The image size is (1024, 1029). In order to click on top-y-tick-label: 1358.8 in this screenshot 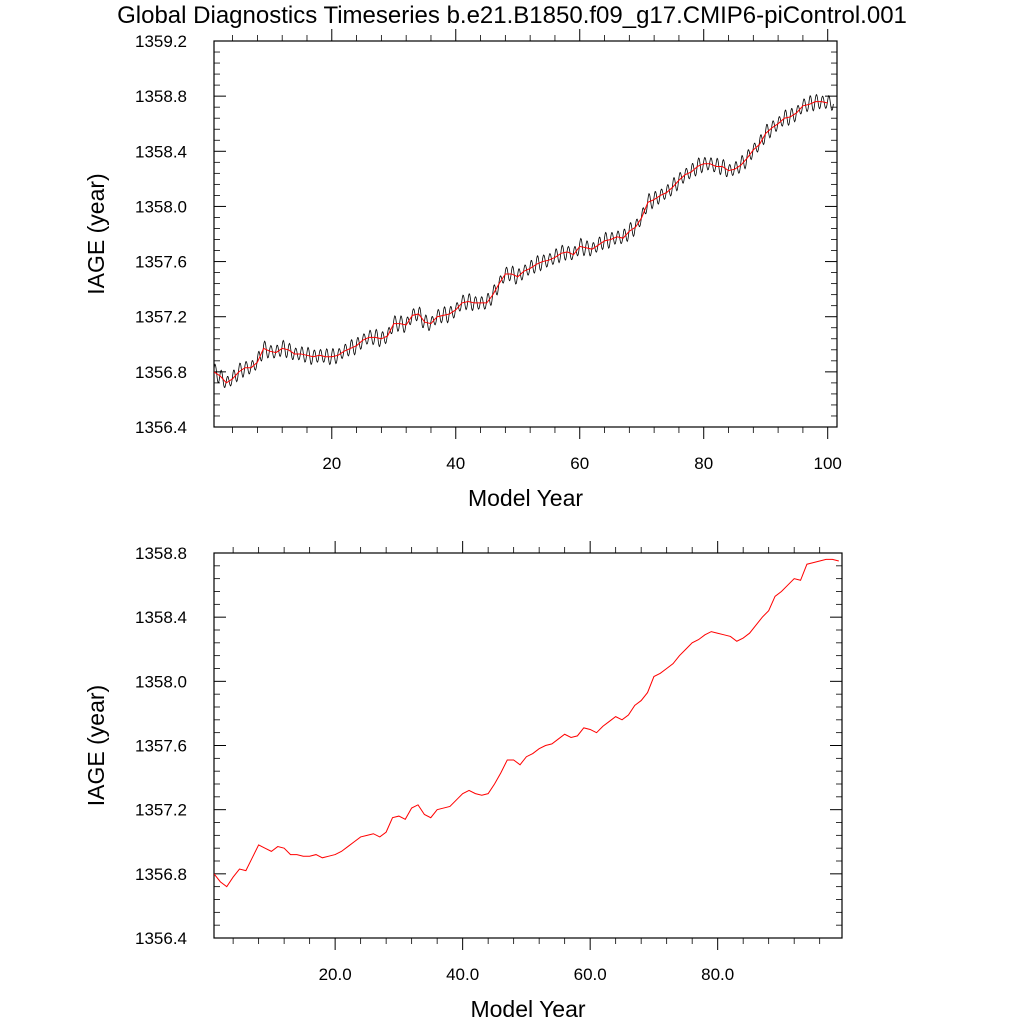, I will do `click(161, 96)`.